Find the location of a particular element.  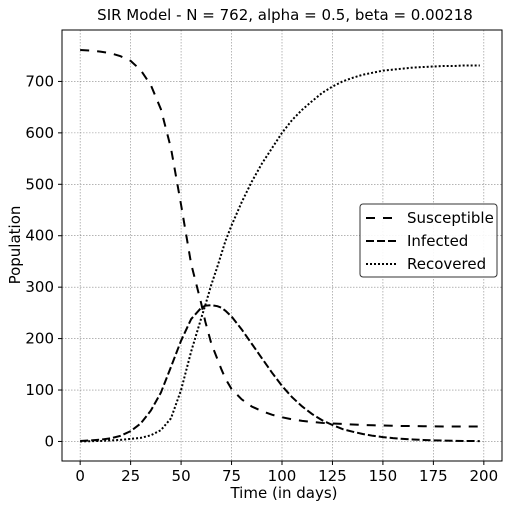

y-tick-label-6: 600 is located at coordinates (39, 133).